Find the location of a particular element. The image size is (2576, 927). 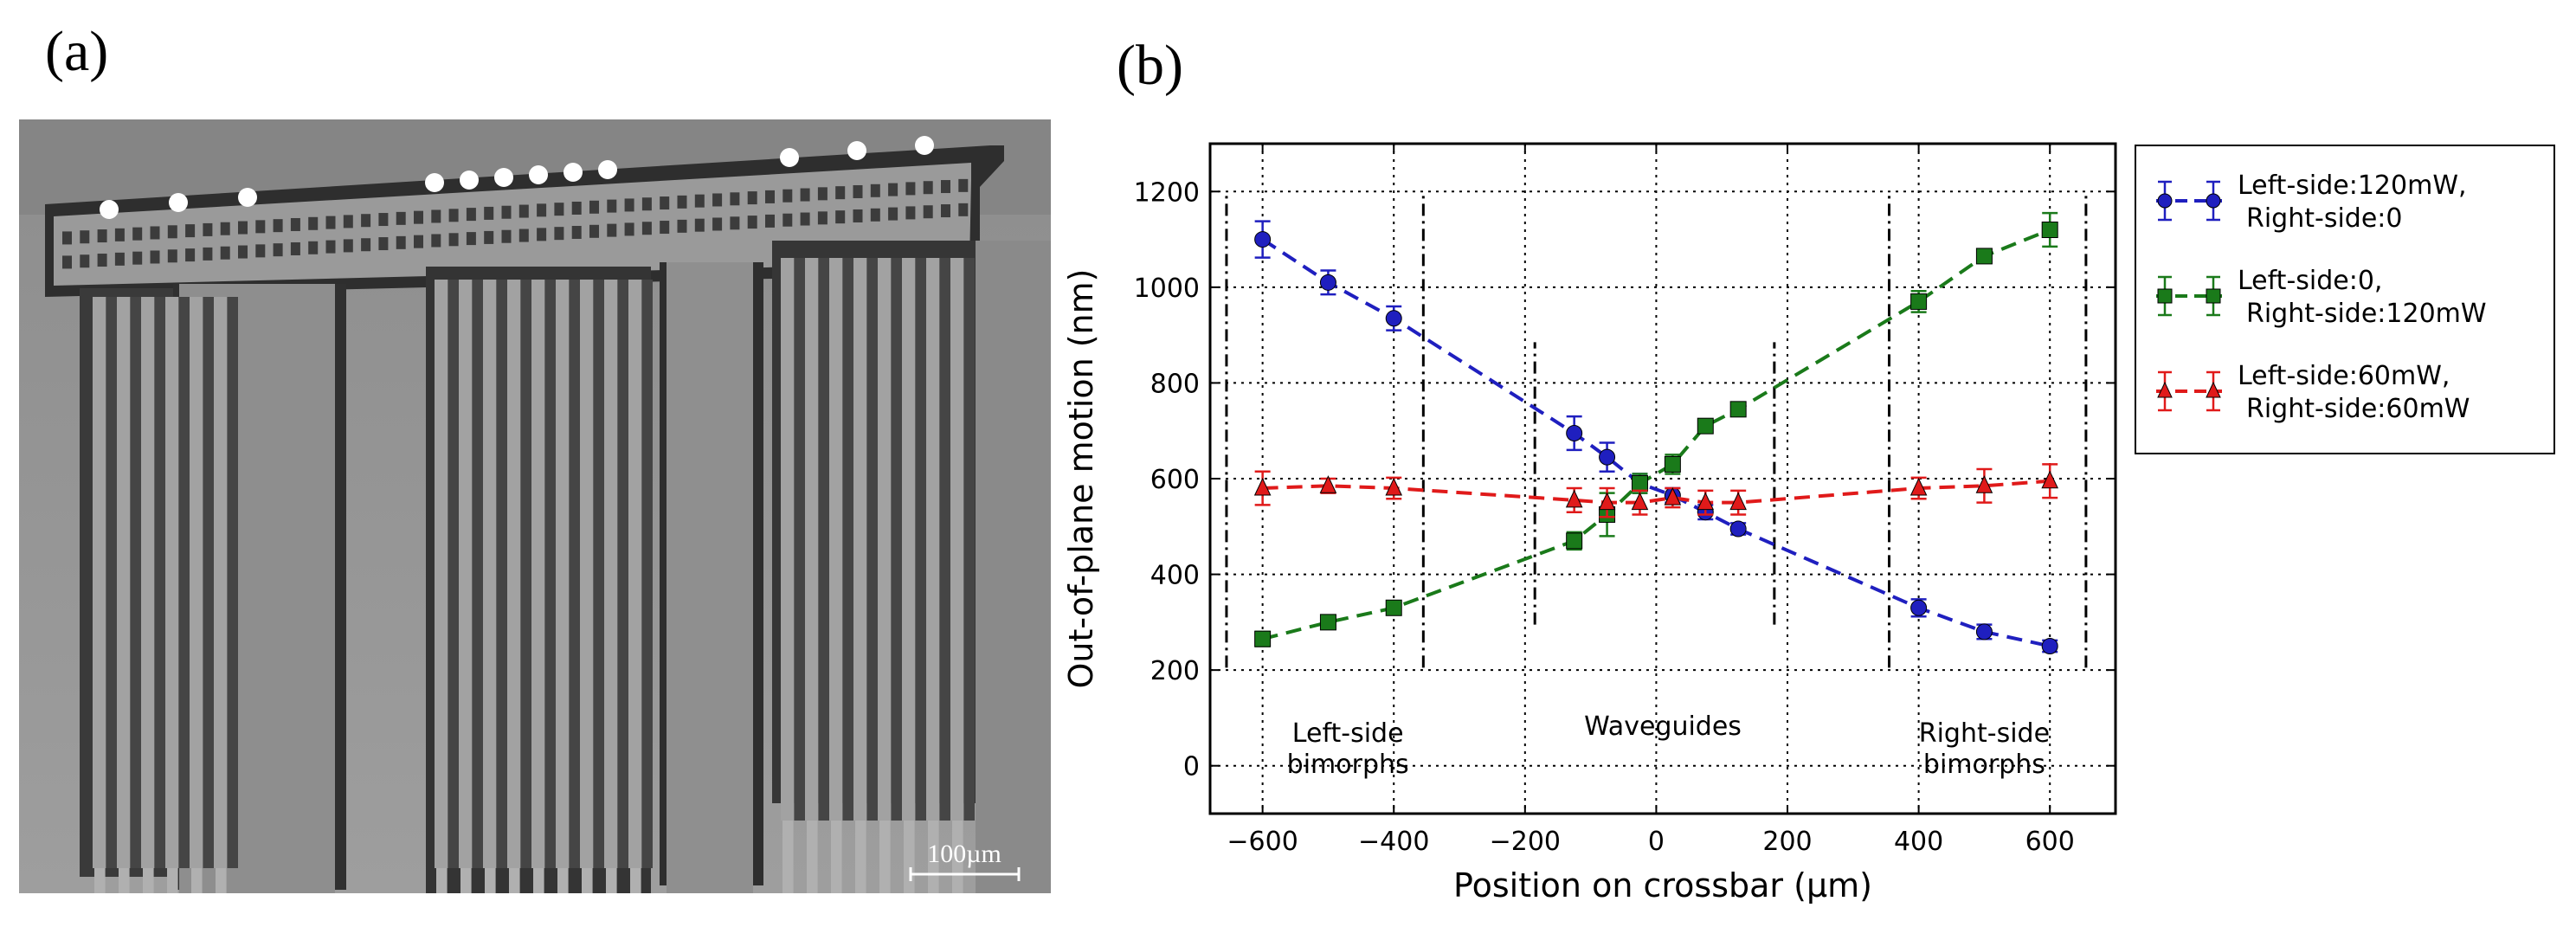

legend-label: Left-side:120mW, Right-side:0 is located at coordinates (2352, 202).